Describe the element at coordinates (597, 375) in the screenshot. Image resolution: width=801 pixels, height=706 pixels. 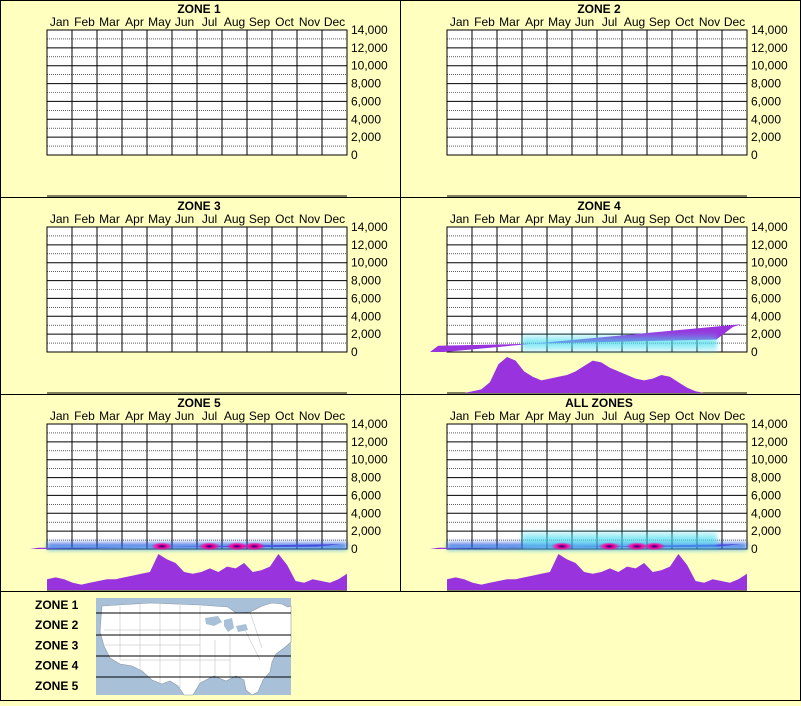
I see `seasonal-profile` at that location.